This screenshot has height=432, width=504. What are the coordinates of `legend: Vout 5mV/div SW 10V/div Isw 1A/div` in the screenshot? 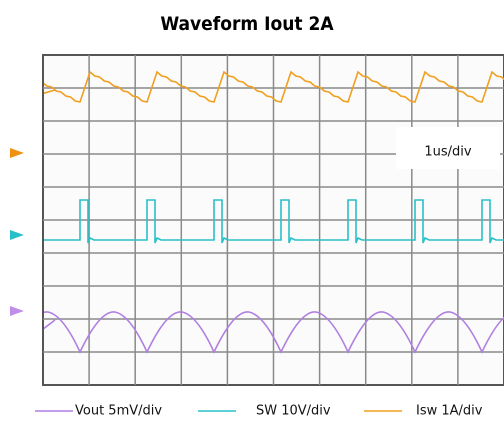 It's located at (259, 411).